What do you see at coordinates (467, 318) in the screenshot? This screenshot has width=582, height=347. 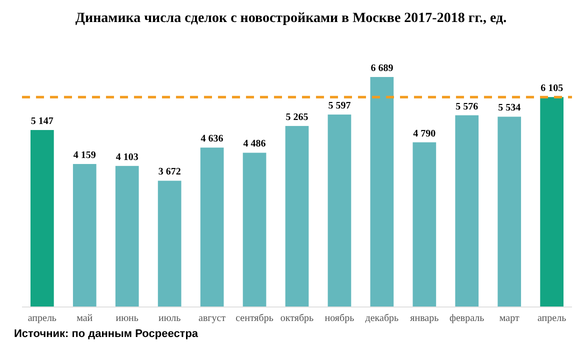 I see `x-tick-label: февраль` at bounding box center [467, 318].